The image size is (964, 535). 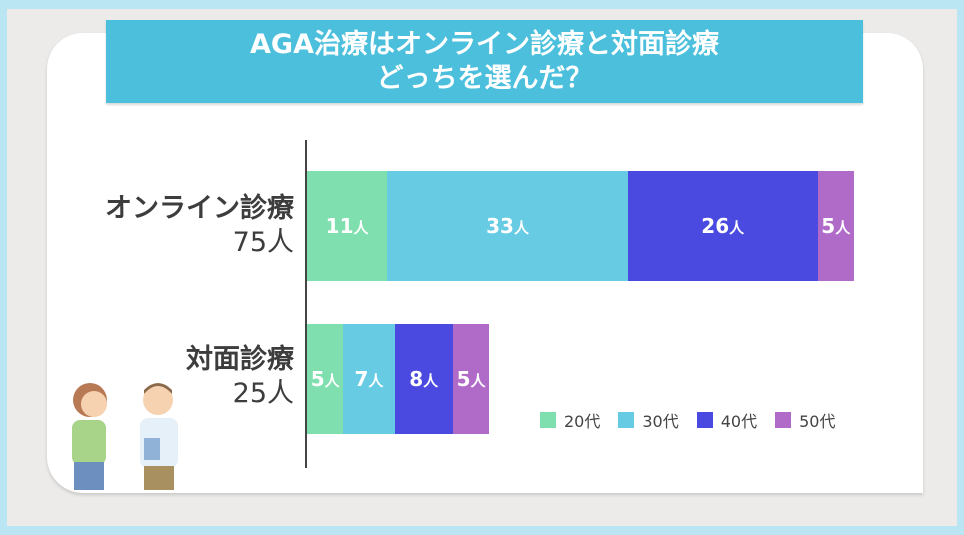 What do you see at coordinates (484, 78) in the screenshot?
I see `title-line-2: どっちを選んだ？` at bounding box center [484, 78].